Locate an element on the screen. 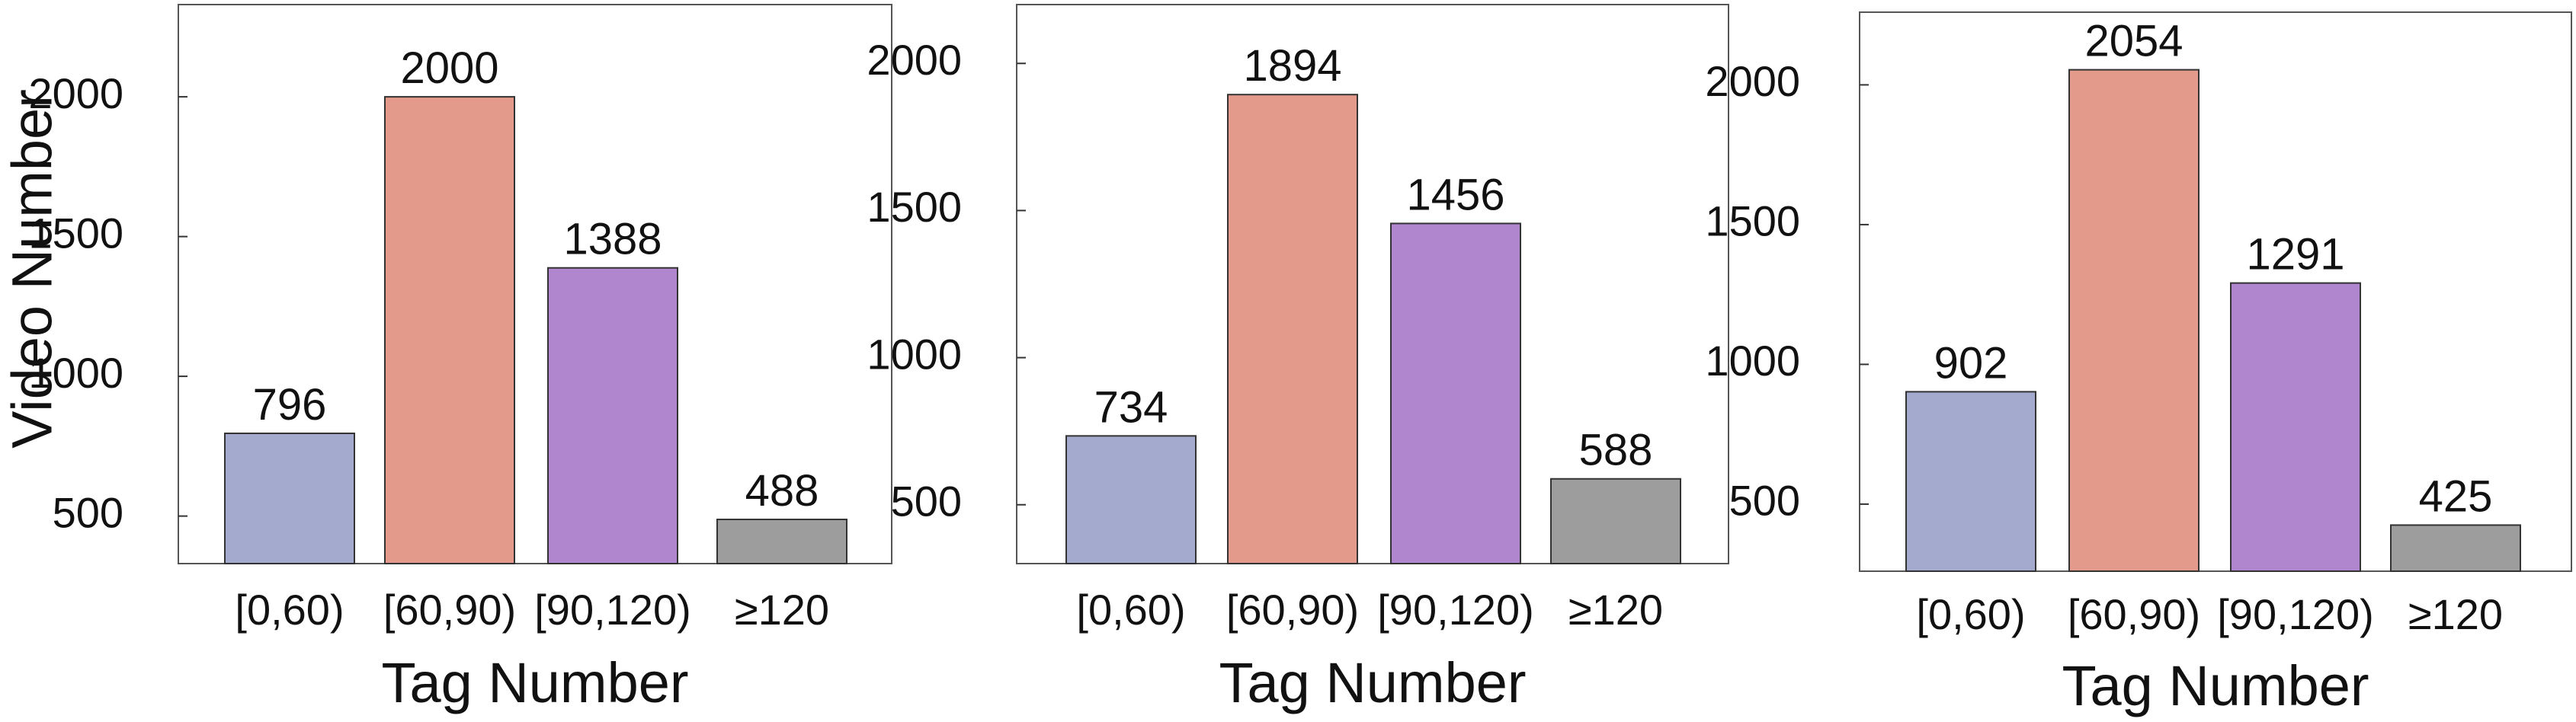  bar-value-label: 1291 is located at coordinates (2295, 255).